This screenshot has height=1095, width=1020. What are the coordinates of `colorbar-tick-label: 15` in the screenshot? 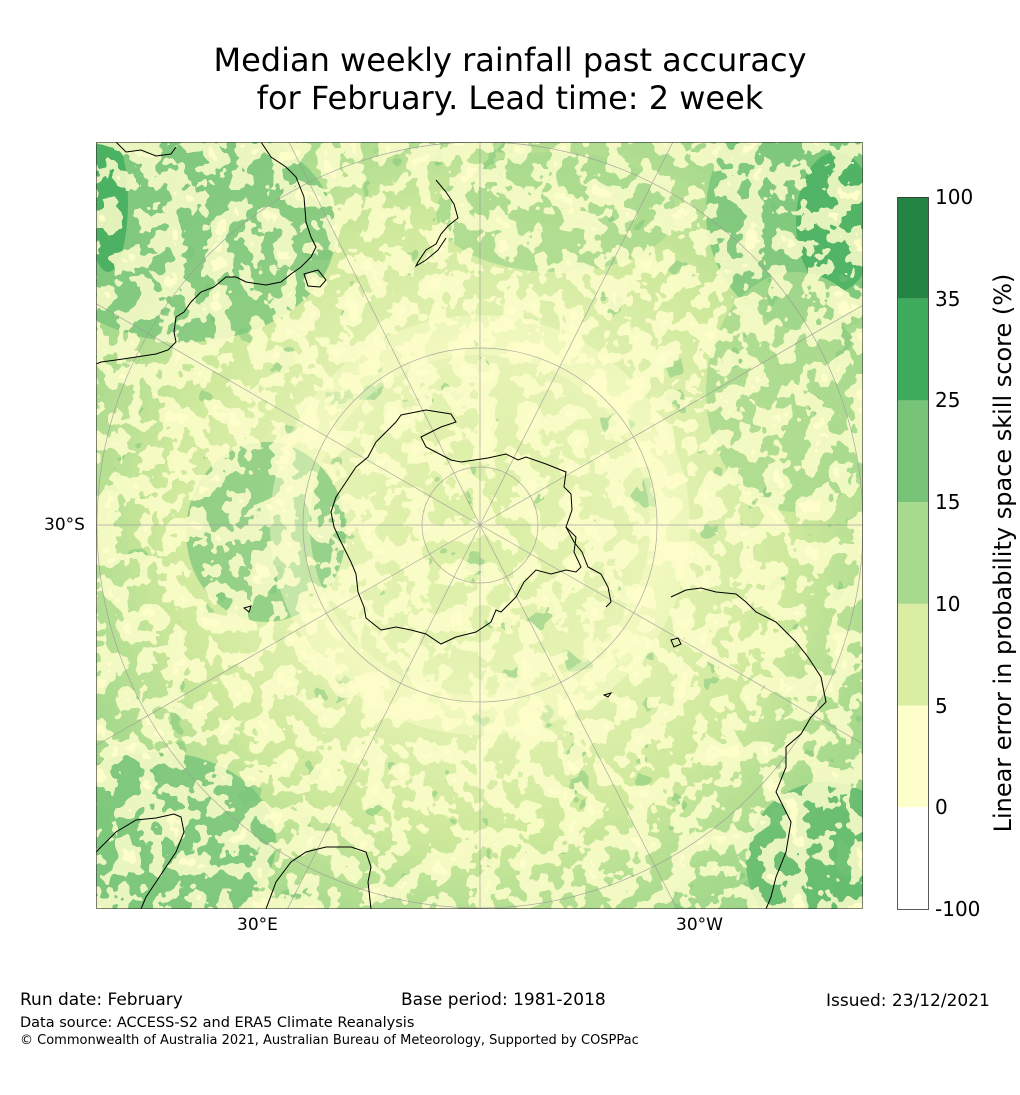 It's located at (948, 502).